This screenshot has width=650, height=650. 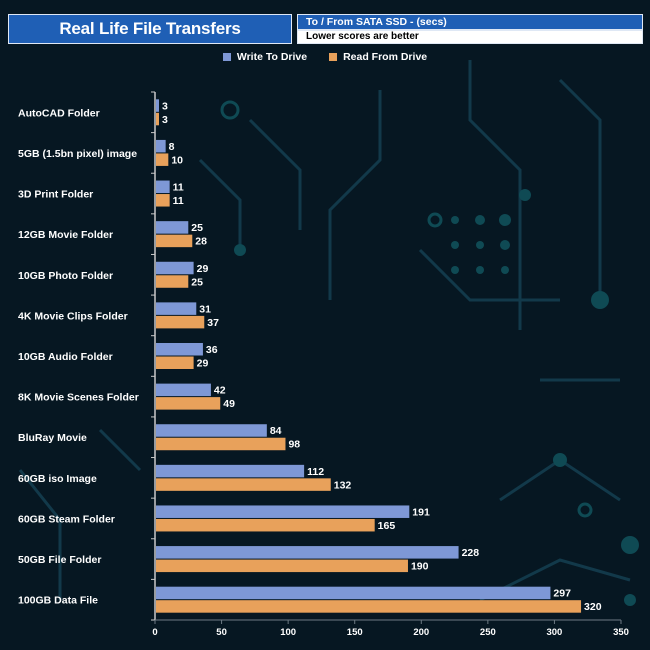 I want to click on value-label-write: 42, so click(x=220, y=391).